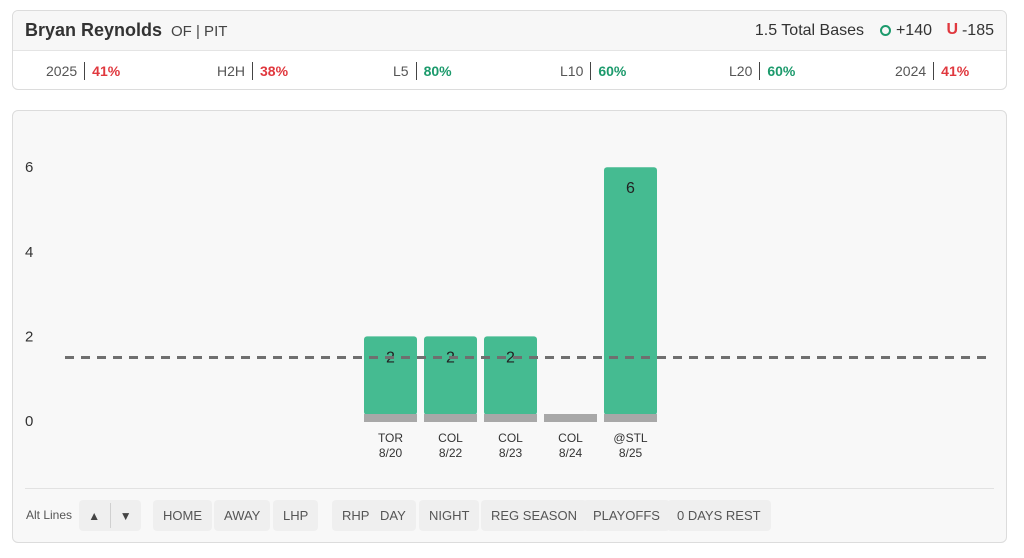 The width and height of the screenshot is (1024, 558). I want to click on filter-chip-away: AWAY, so click(242, 515).